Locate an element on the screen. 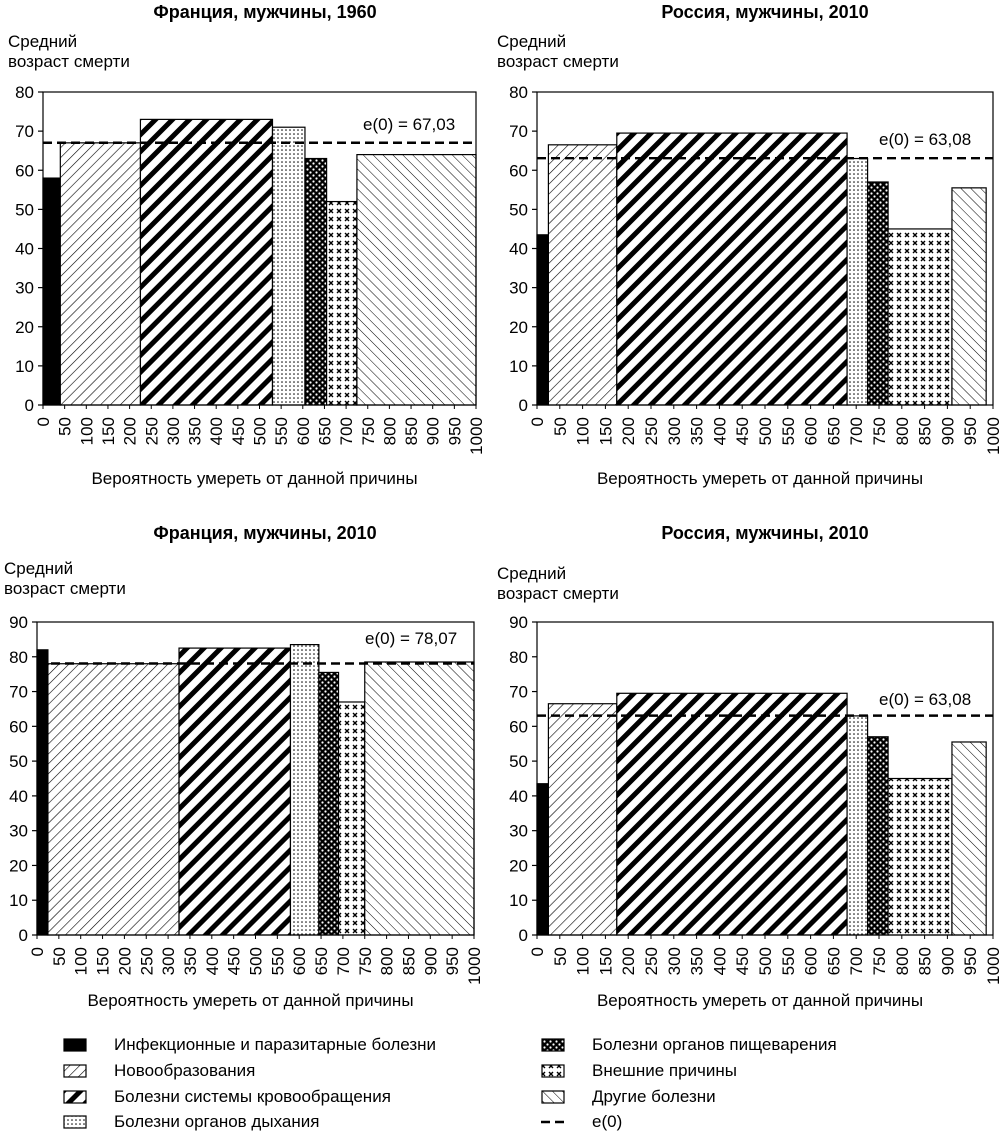  e0-label: e(0) = 63,08 is located at coordinates (925, 139).